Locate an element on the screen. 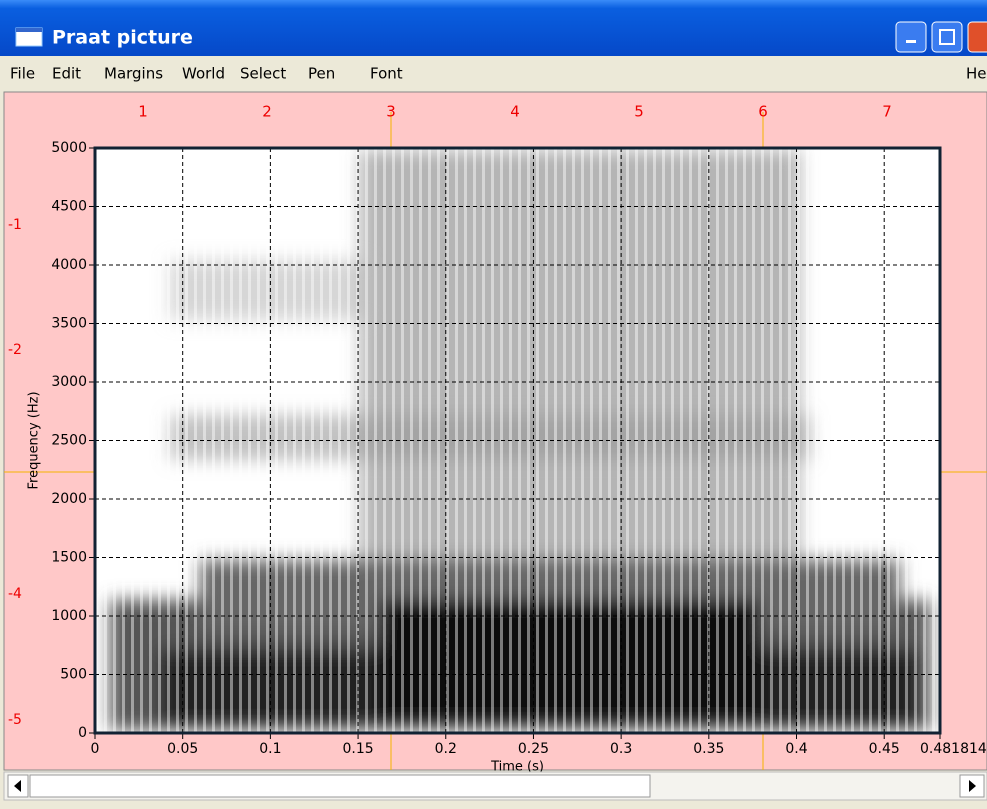 The width and height of the screenshot is (987, 809). y-tick-label: 1000 is located at coordinates (69, 616).